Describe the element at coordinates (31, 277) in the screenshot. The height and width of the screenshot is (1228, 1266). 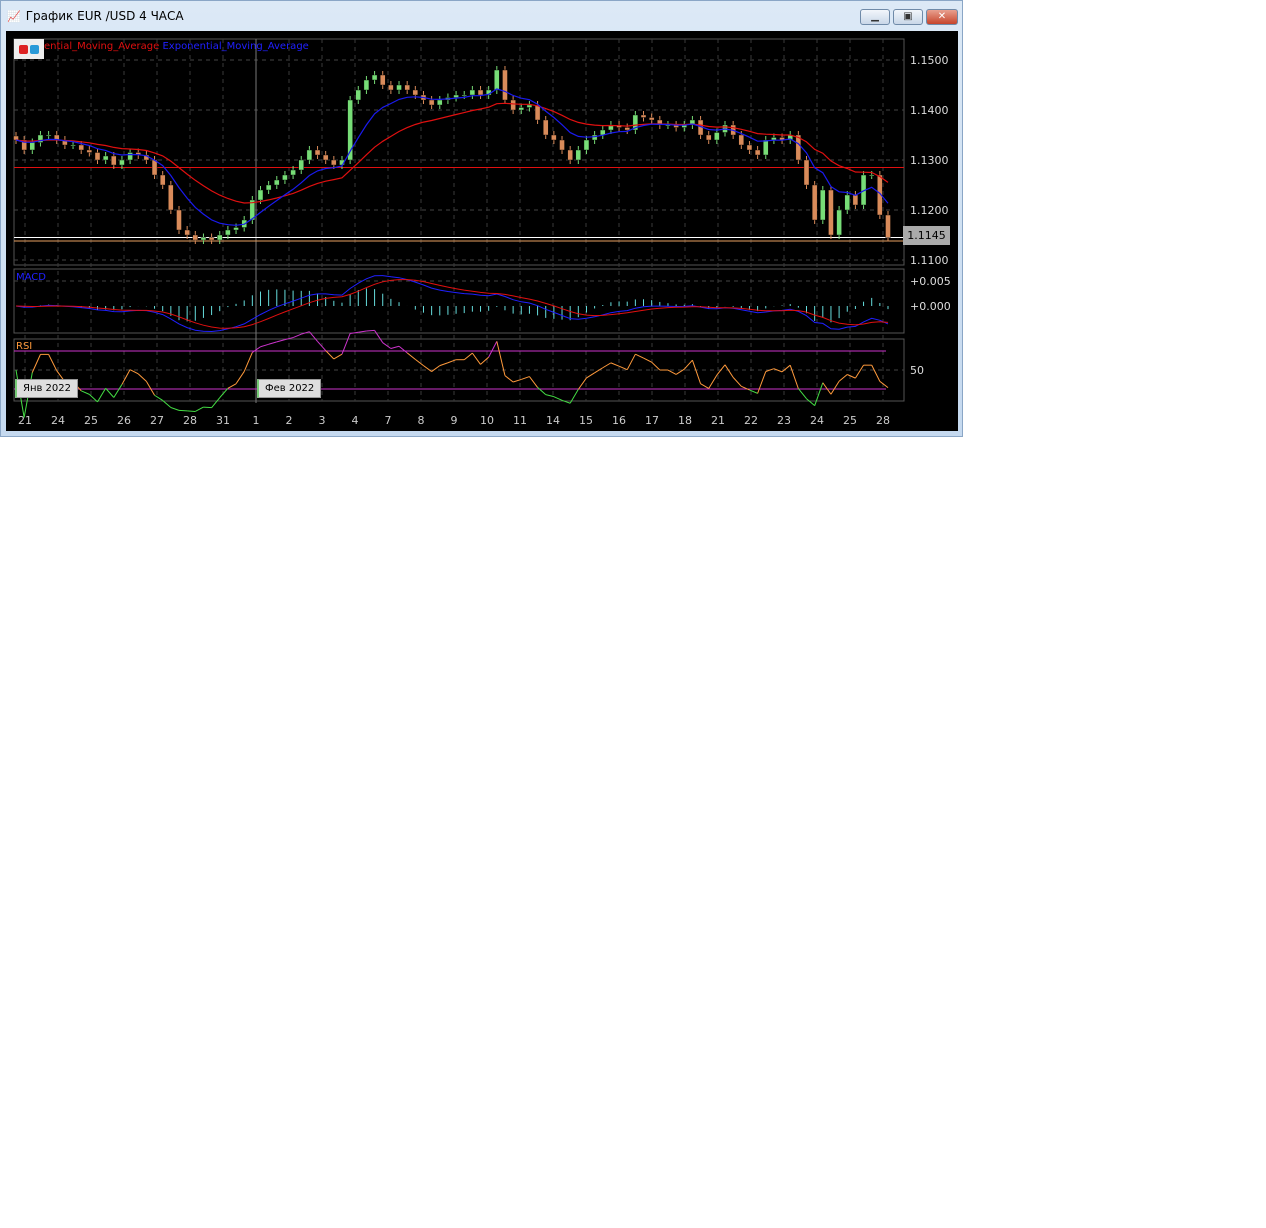
I see `macd-label: MACD` at that location.